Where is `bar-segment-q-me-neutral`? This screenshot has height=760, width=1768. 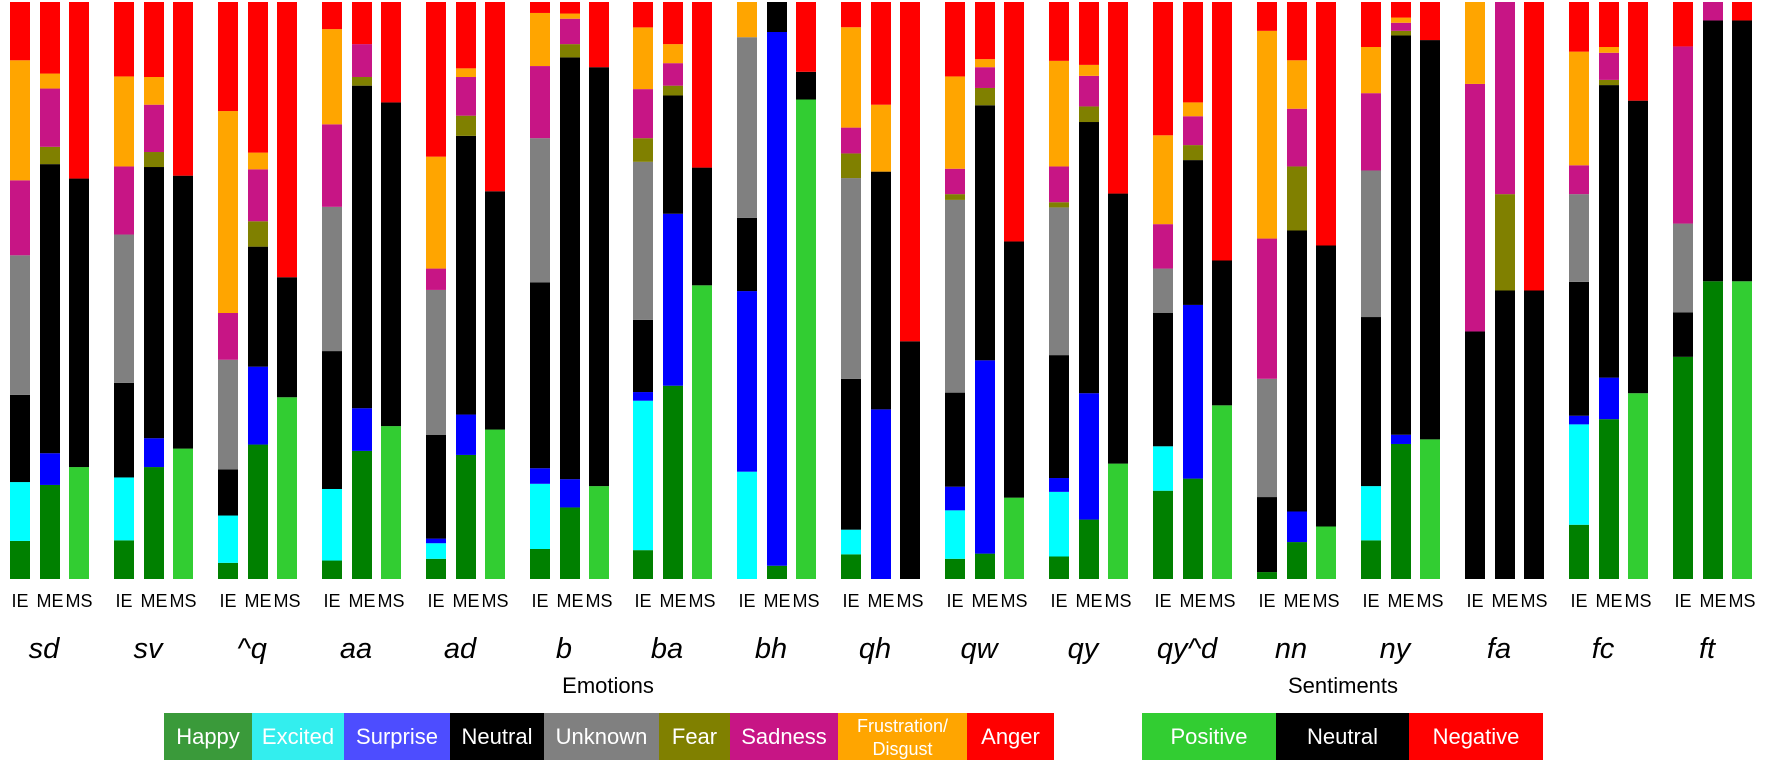 bar-segment-q-me-neutral is located at coordinates (258, 306).